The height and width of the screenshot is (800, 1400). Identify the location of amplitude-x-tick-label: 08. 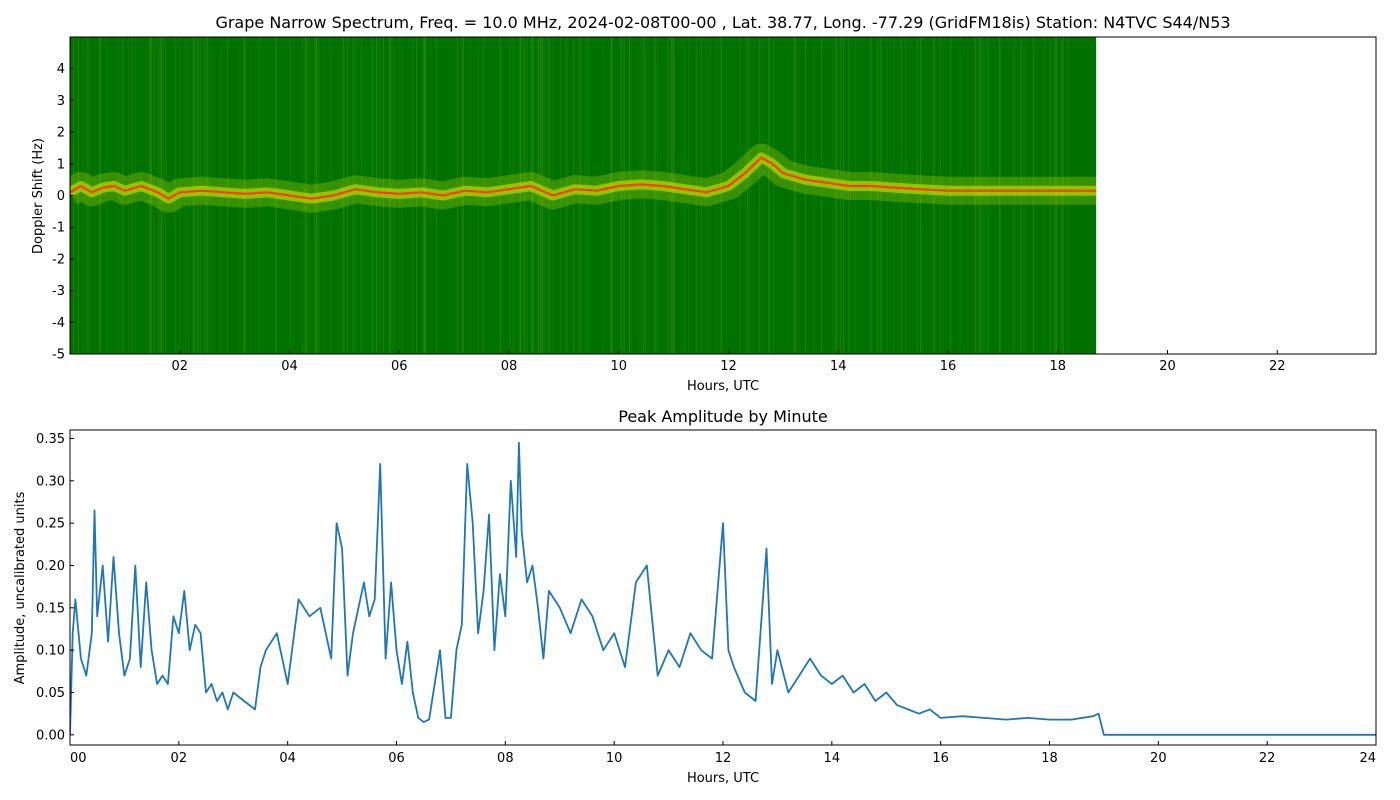
(505, 758).